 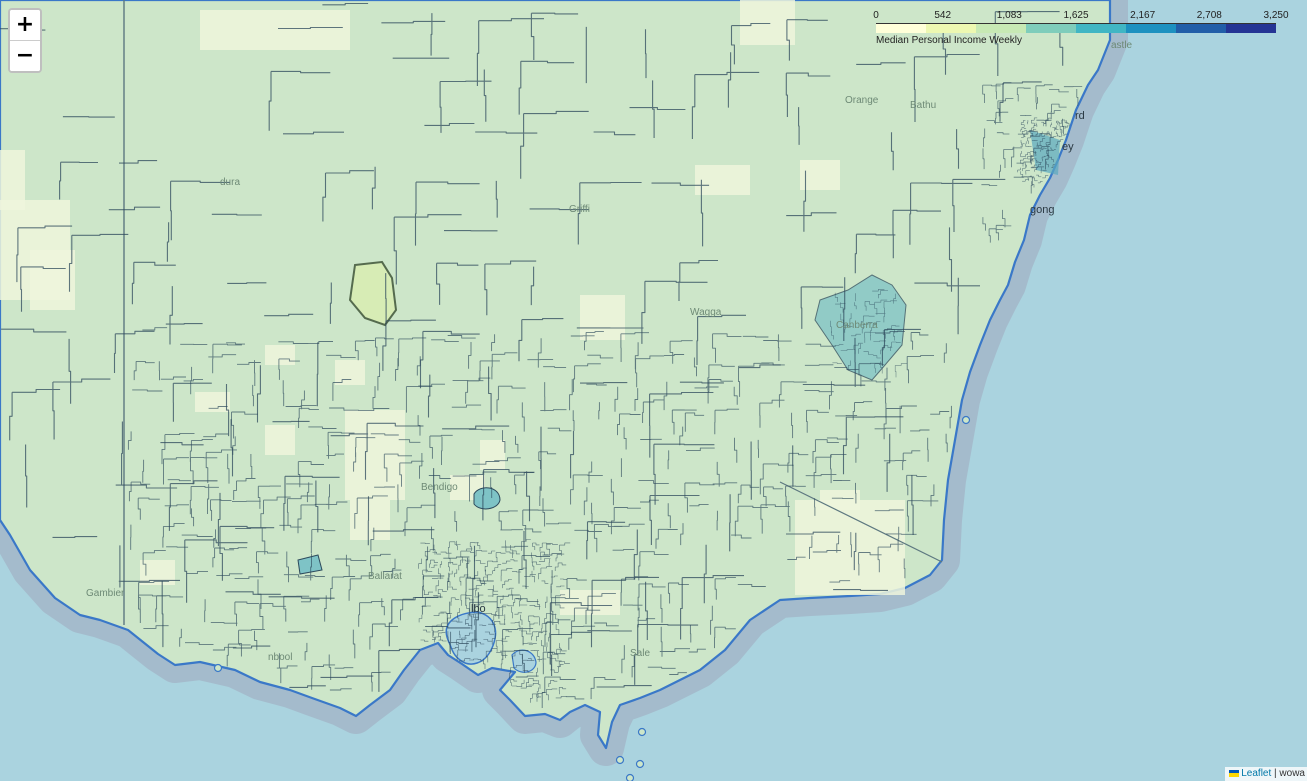 I want to click on legend-tick: 0, so click(x=876, y=15).